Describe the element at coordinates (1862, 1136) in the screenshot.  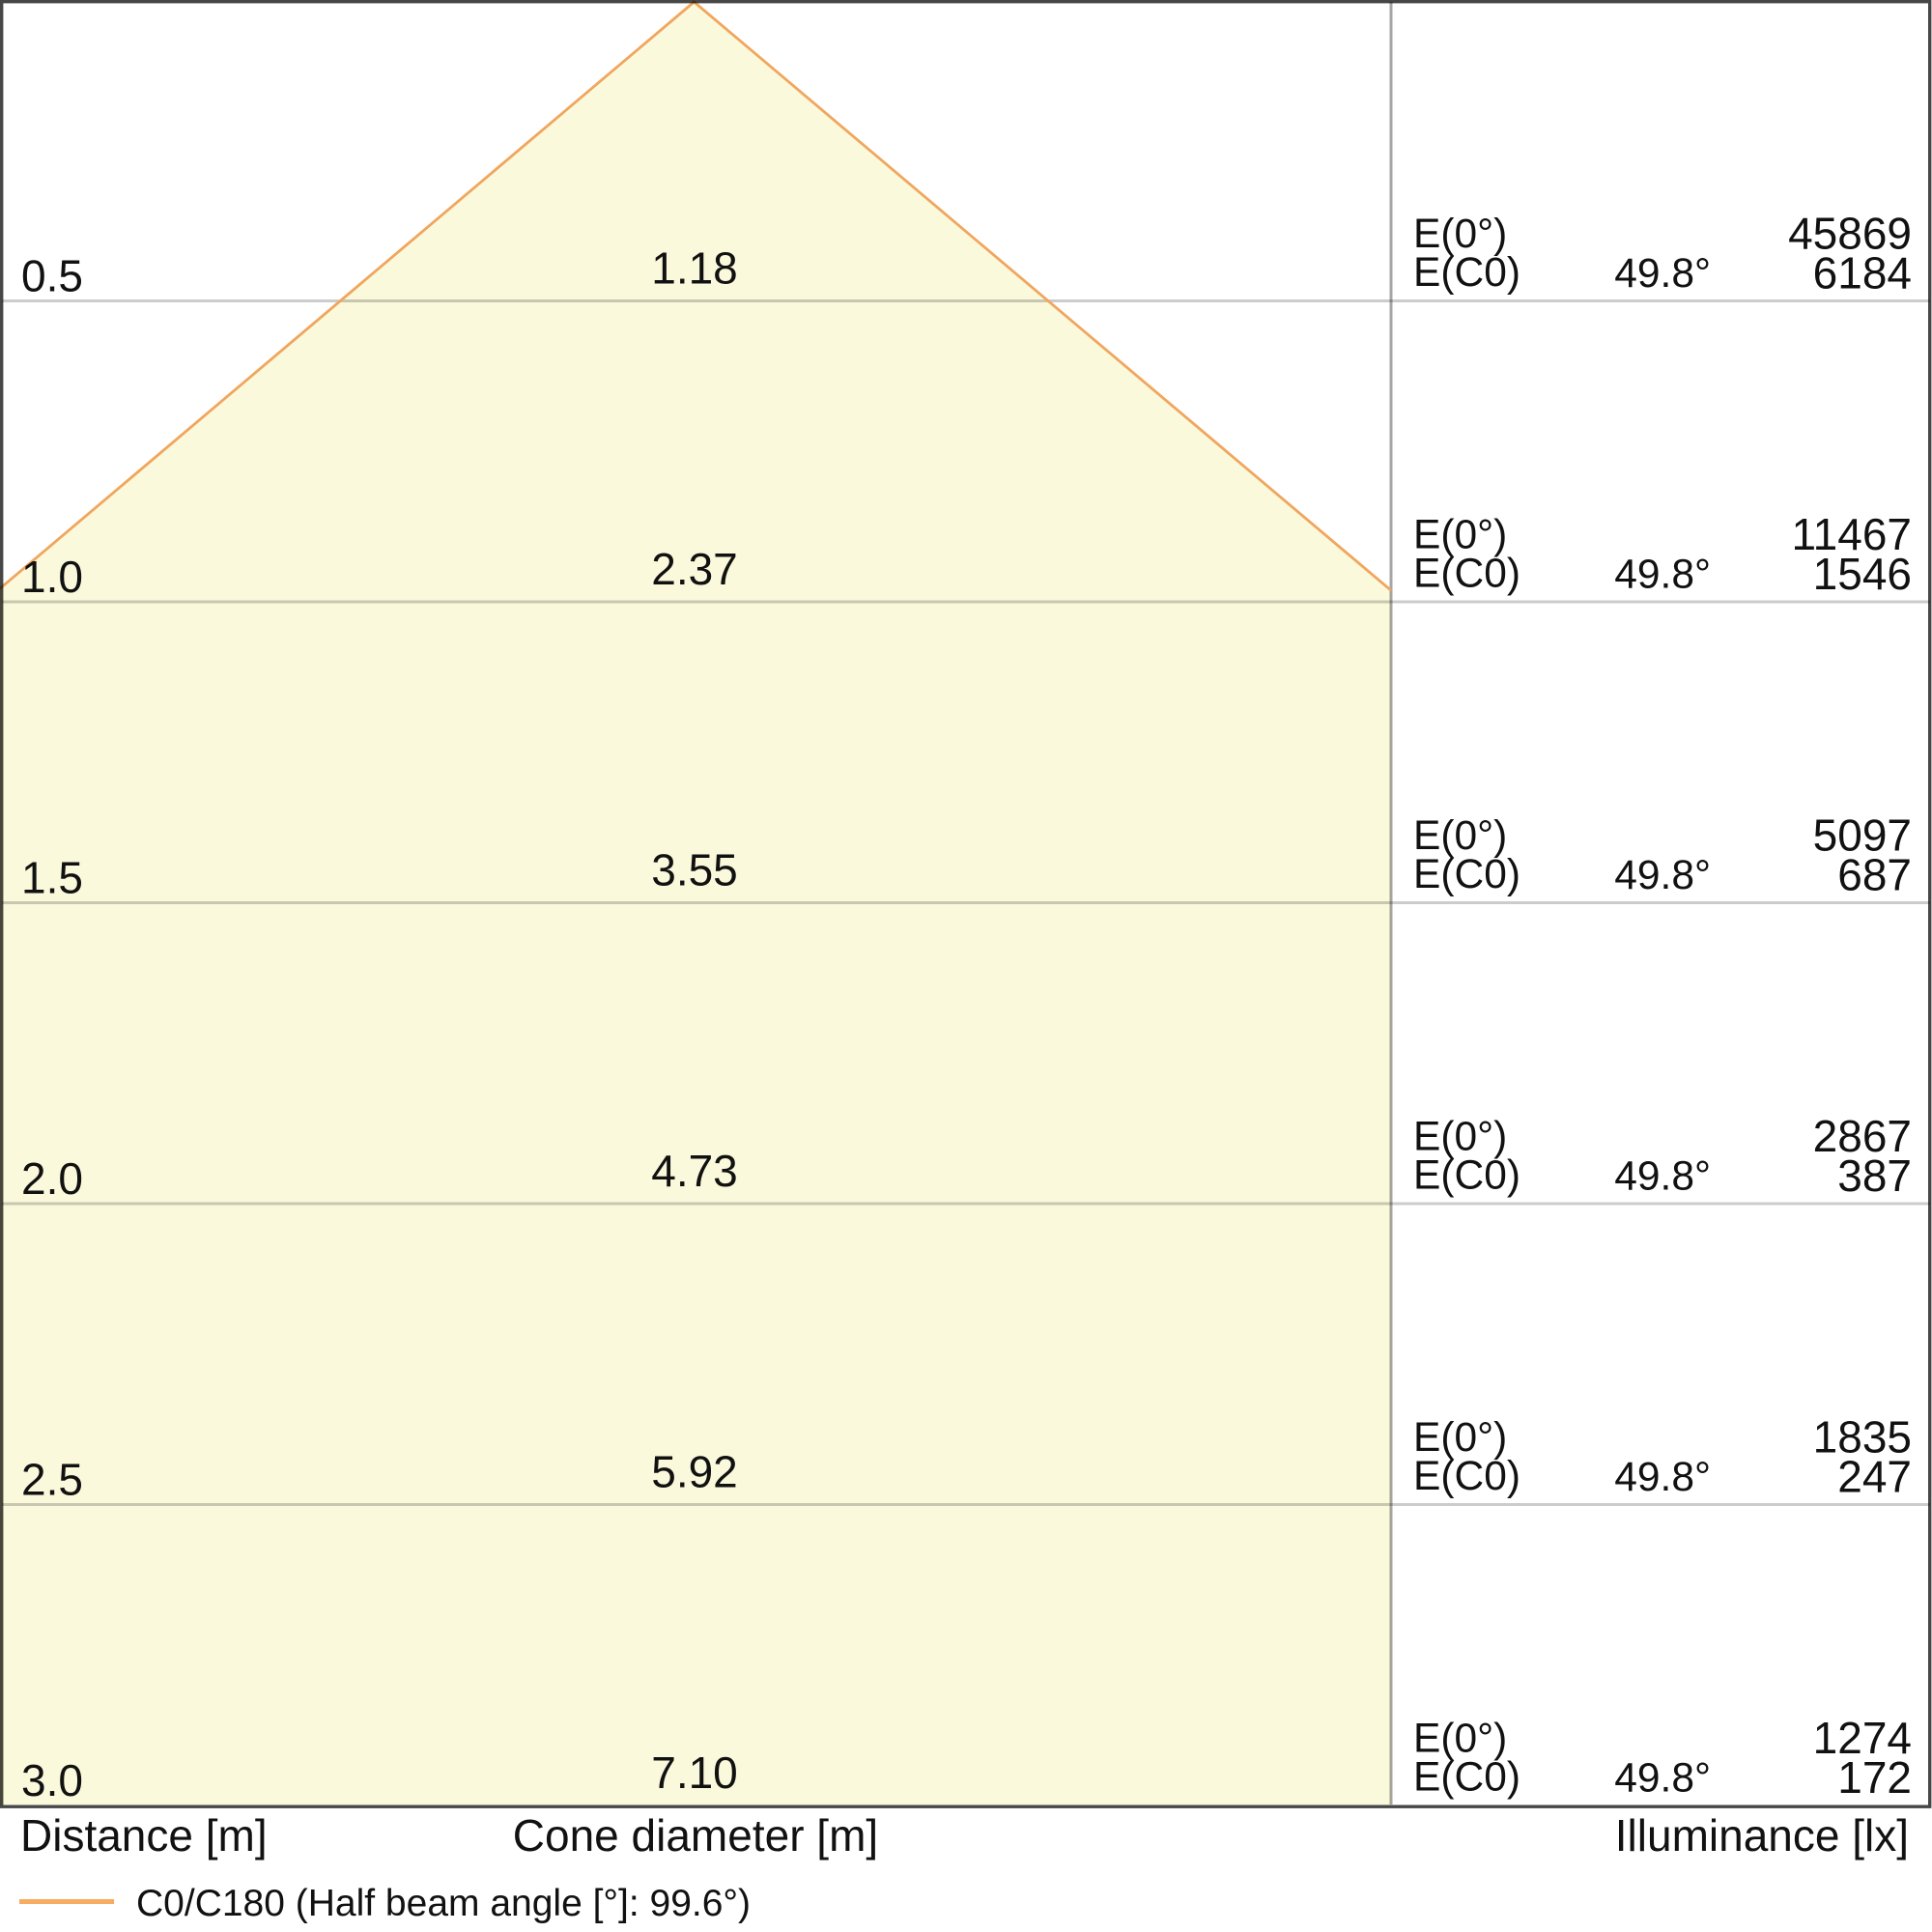
I see `svg-text: 2867` at that location.